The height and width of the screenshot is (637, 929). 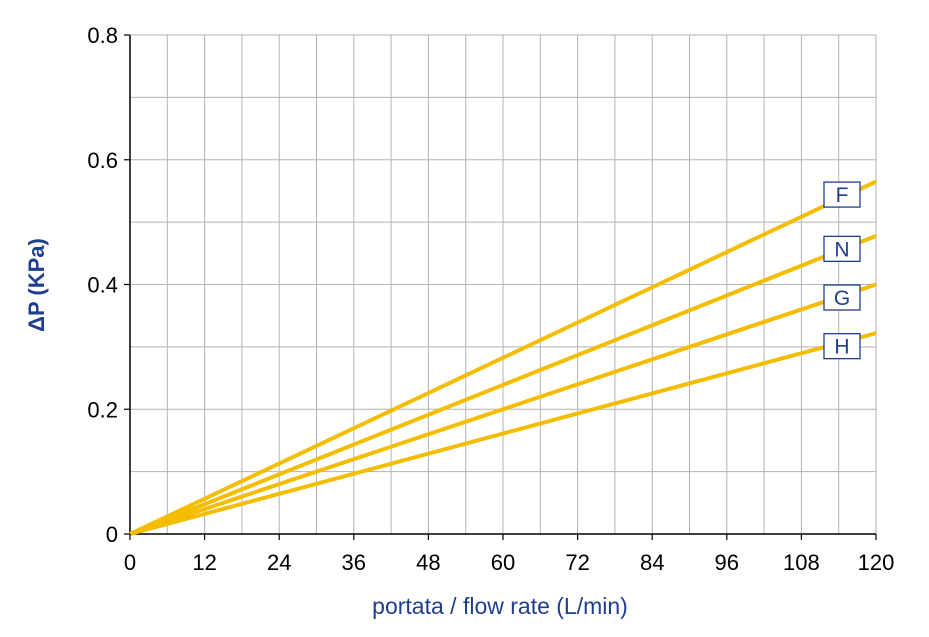 I want to click on y-axis-ticks: 0 0.2 0.4 0.6 0.8, so click(x=108, y=285).